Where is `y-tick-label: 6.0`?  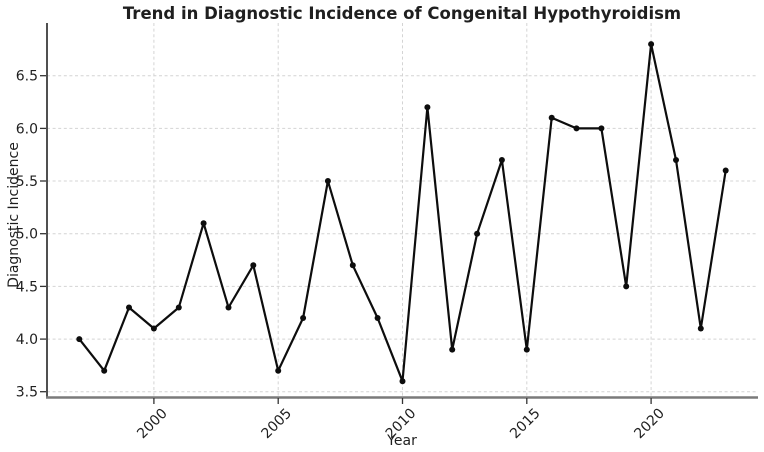 y-tick-label: 6.0 is located at coordinates (27, 129).